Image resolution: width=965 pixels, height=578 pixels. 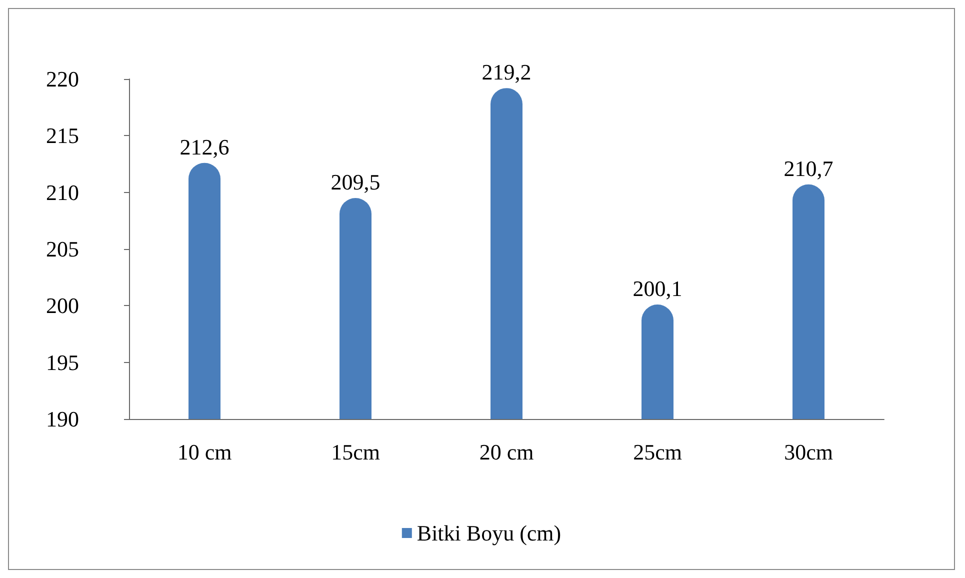 What do you see at coordinates (657, 289) in the screenshot?
I see `data-label: 200,1` at bounding box center [657, 289].